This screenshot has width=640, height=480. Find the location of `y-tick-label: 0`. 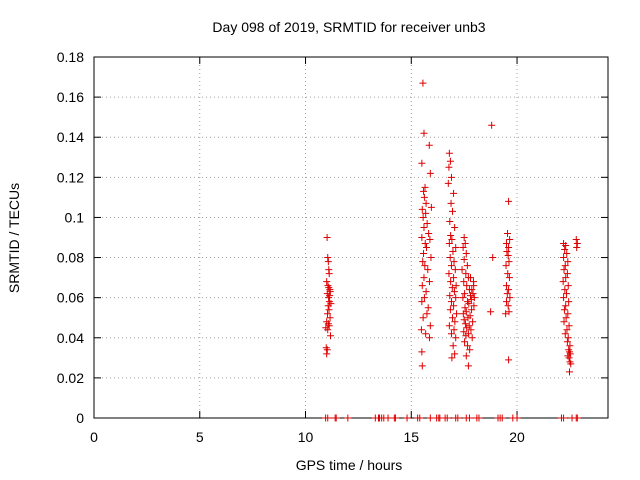

y-tick-label: 0 is located at coordinates (80, 418).